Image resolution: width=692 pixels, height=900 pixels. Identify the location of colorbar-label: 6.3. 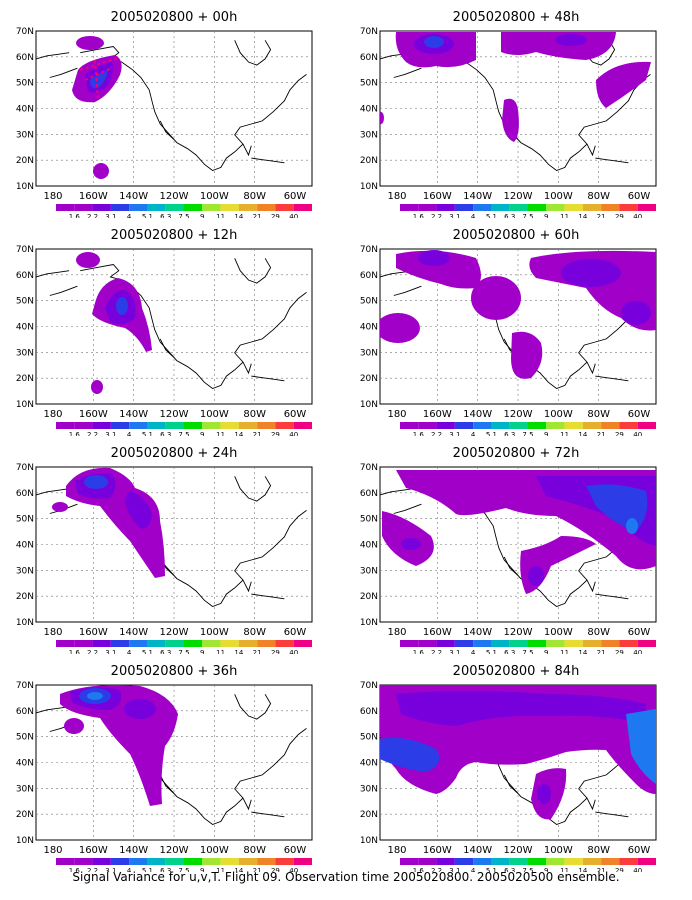
(509, 869).